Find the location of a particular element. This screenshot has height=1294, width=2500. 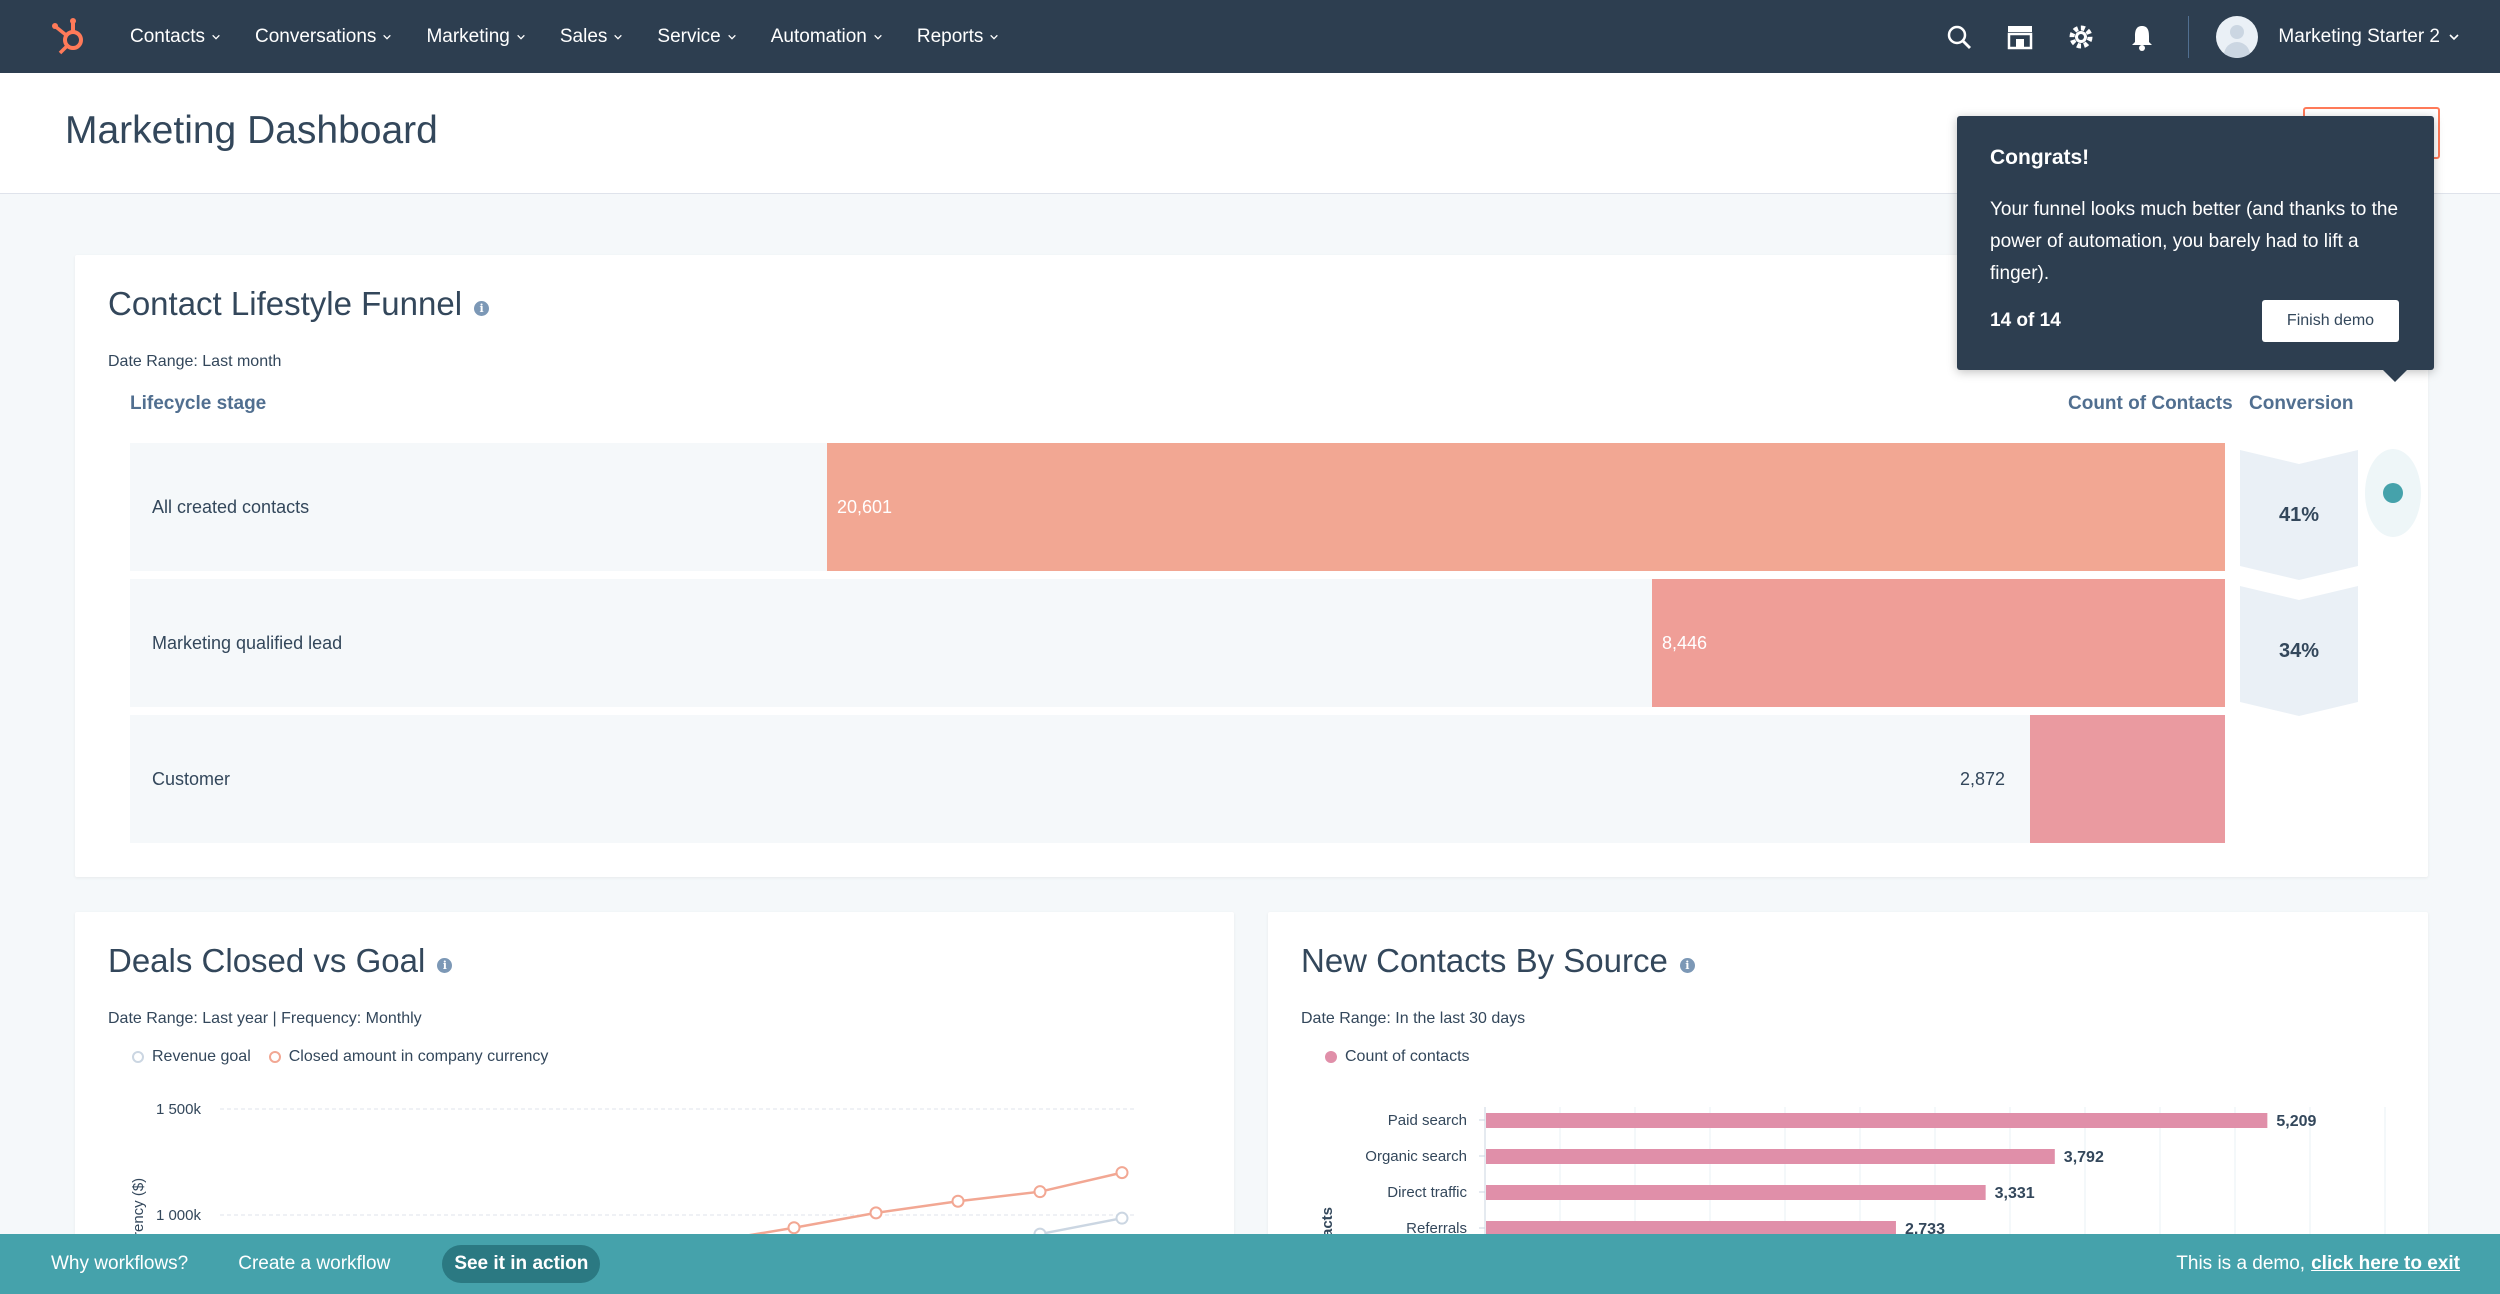

col-lifecycle-stage: Lifecycle stage is located at coordinates (198, 403).